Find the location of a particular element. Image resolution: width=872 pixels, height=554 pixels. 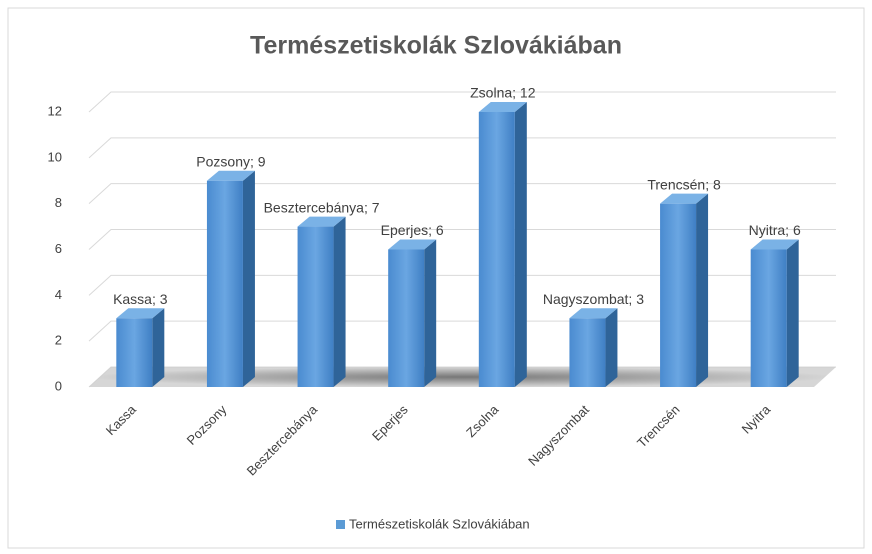

y-tick-label: 2 is located at coordinates (58, 340).